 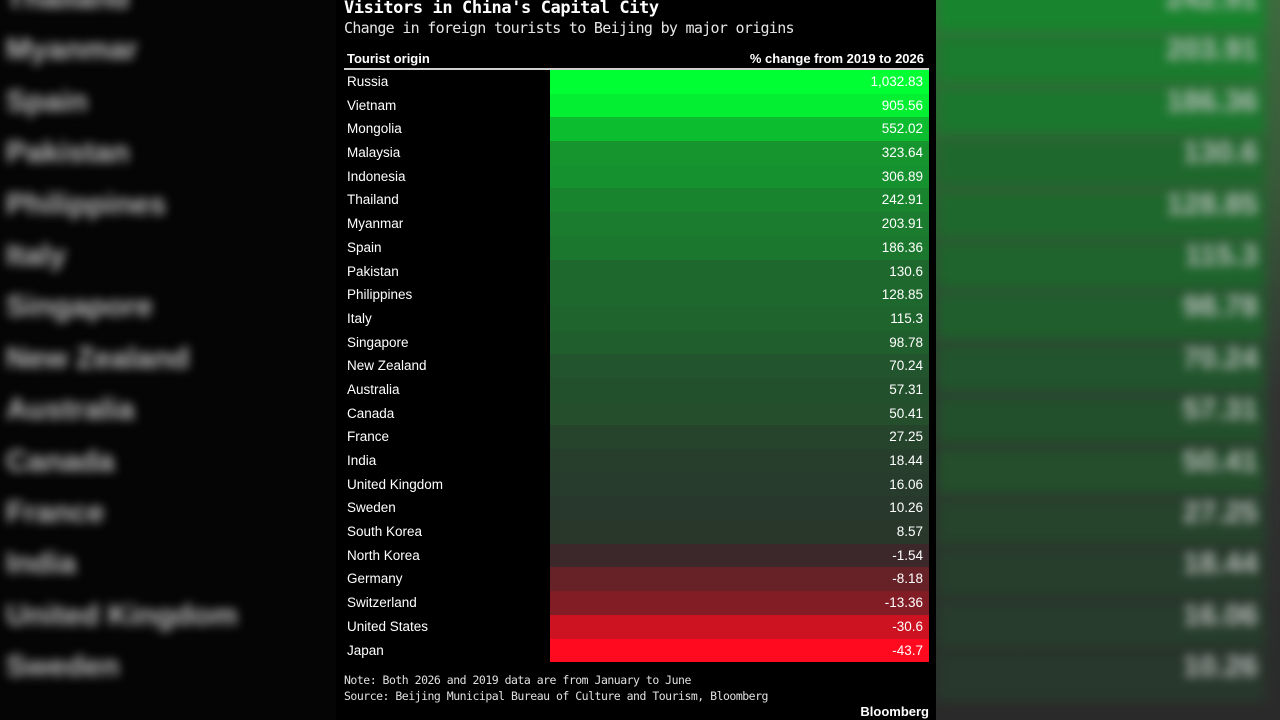 I want to click on row-change-value: 323.64, so click(x=902, y=153).